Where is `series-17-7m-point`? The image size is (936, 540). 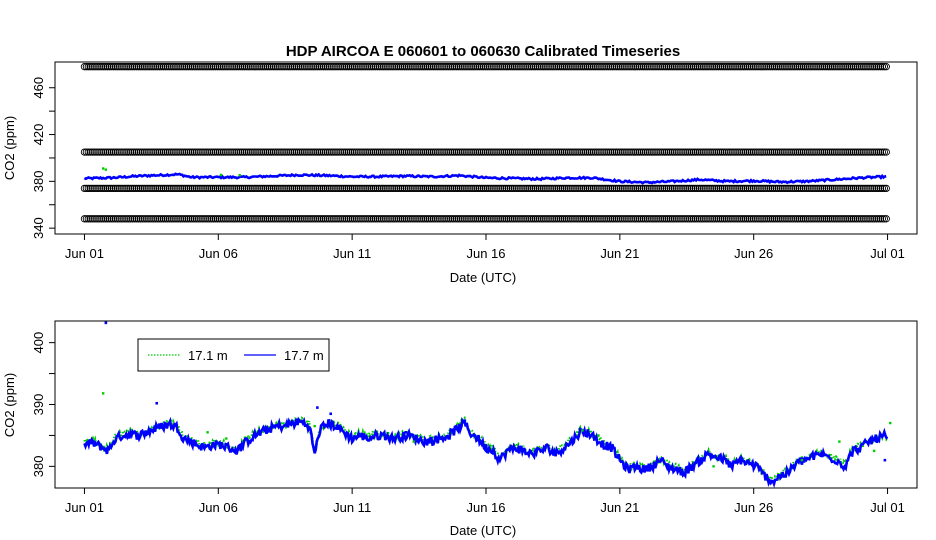 series-17-7m-point is located at coordinates (885, 460).